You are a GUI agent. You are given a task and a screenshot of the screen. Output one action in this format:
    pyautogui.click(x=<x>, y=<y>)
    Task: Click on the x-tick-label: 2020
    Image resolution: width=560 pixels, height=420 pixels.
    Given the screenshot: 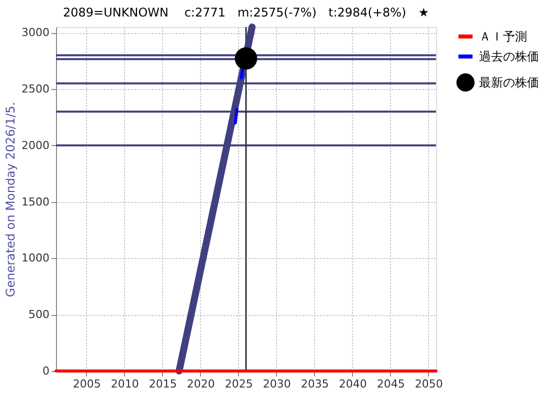 What is the action you would take?
    pyautogui.click(x=200, y=384)
    